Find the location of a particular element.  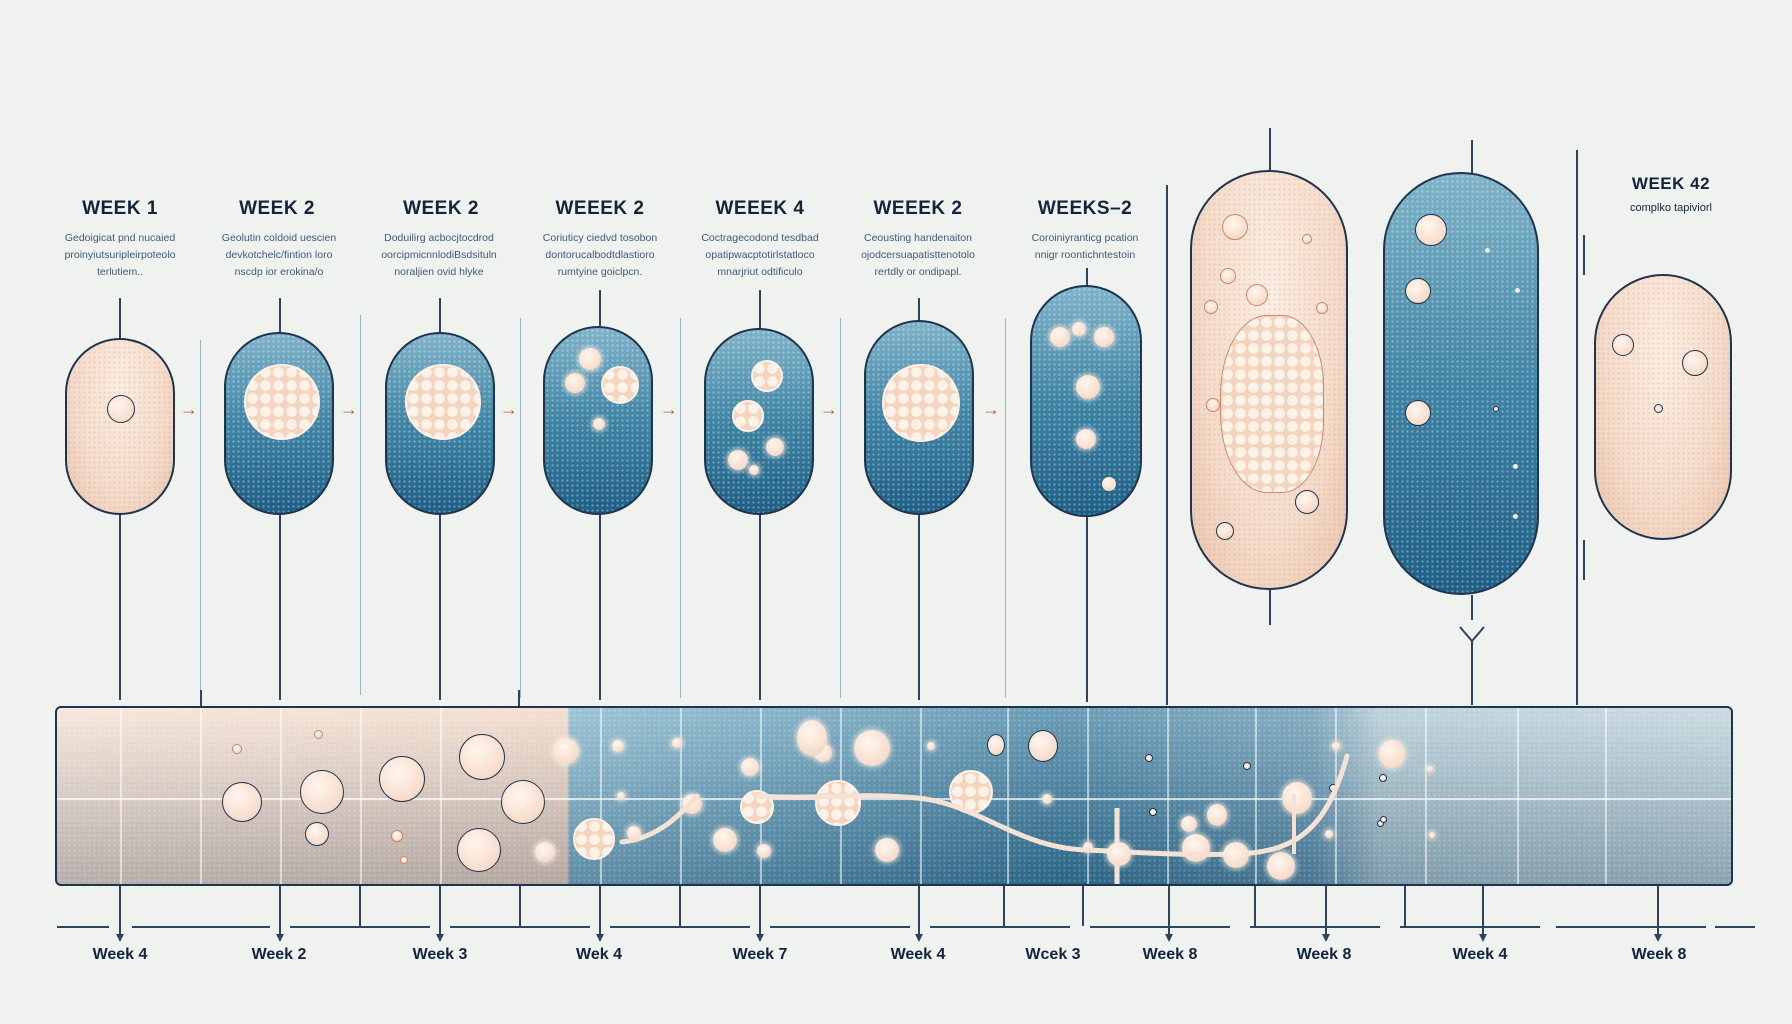

desc-line: devkotchelc/fintion loro is located at coordinates (279, 255).